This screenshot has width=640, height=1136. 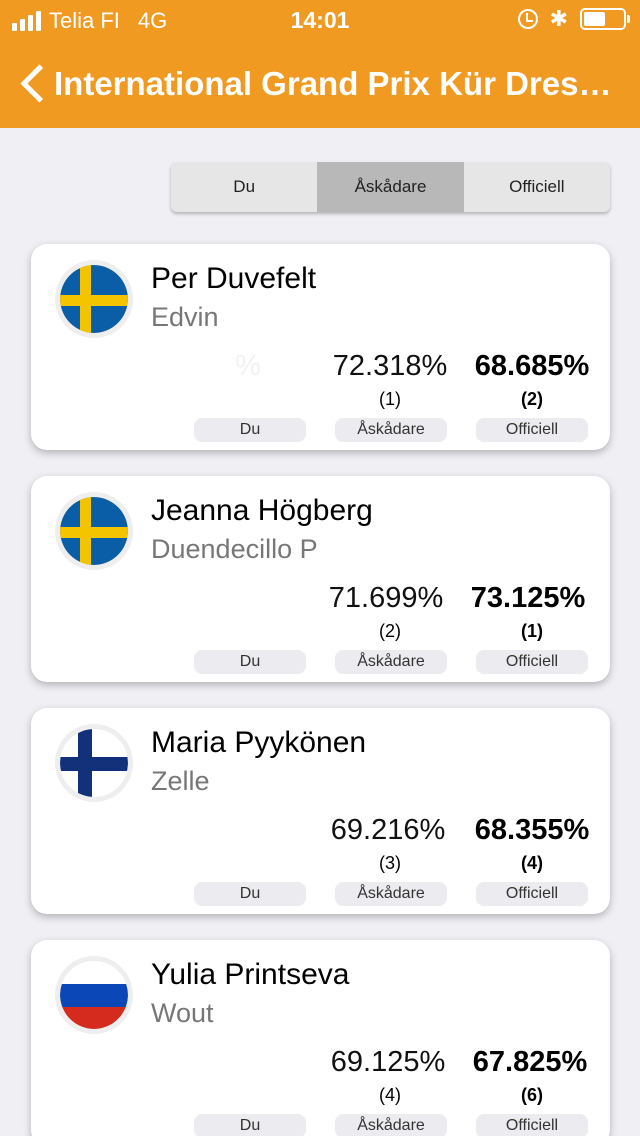 I want to click on status-bar: Telia FI 4G 14:01 ✱, so click(x=320, y=20).